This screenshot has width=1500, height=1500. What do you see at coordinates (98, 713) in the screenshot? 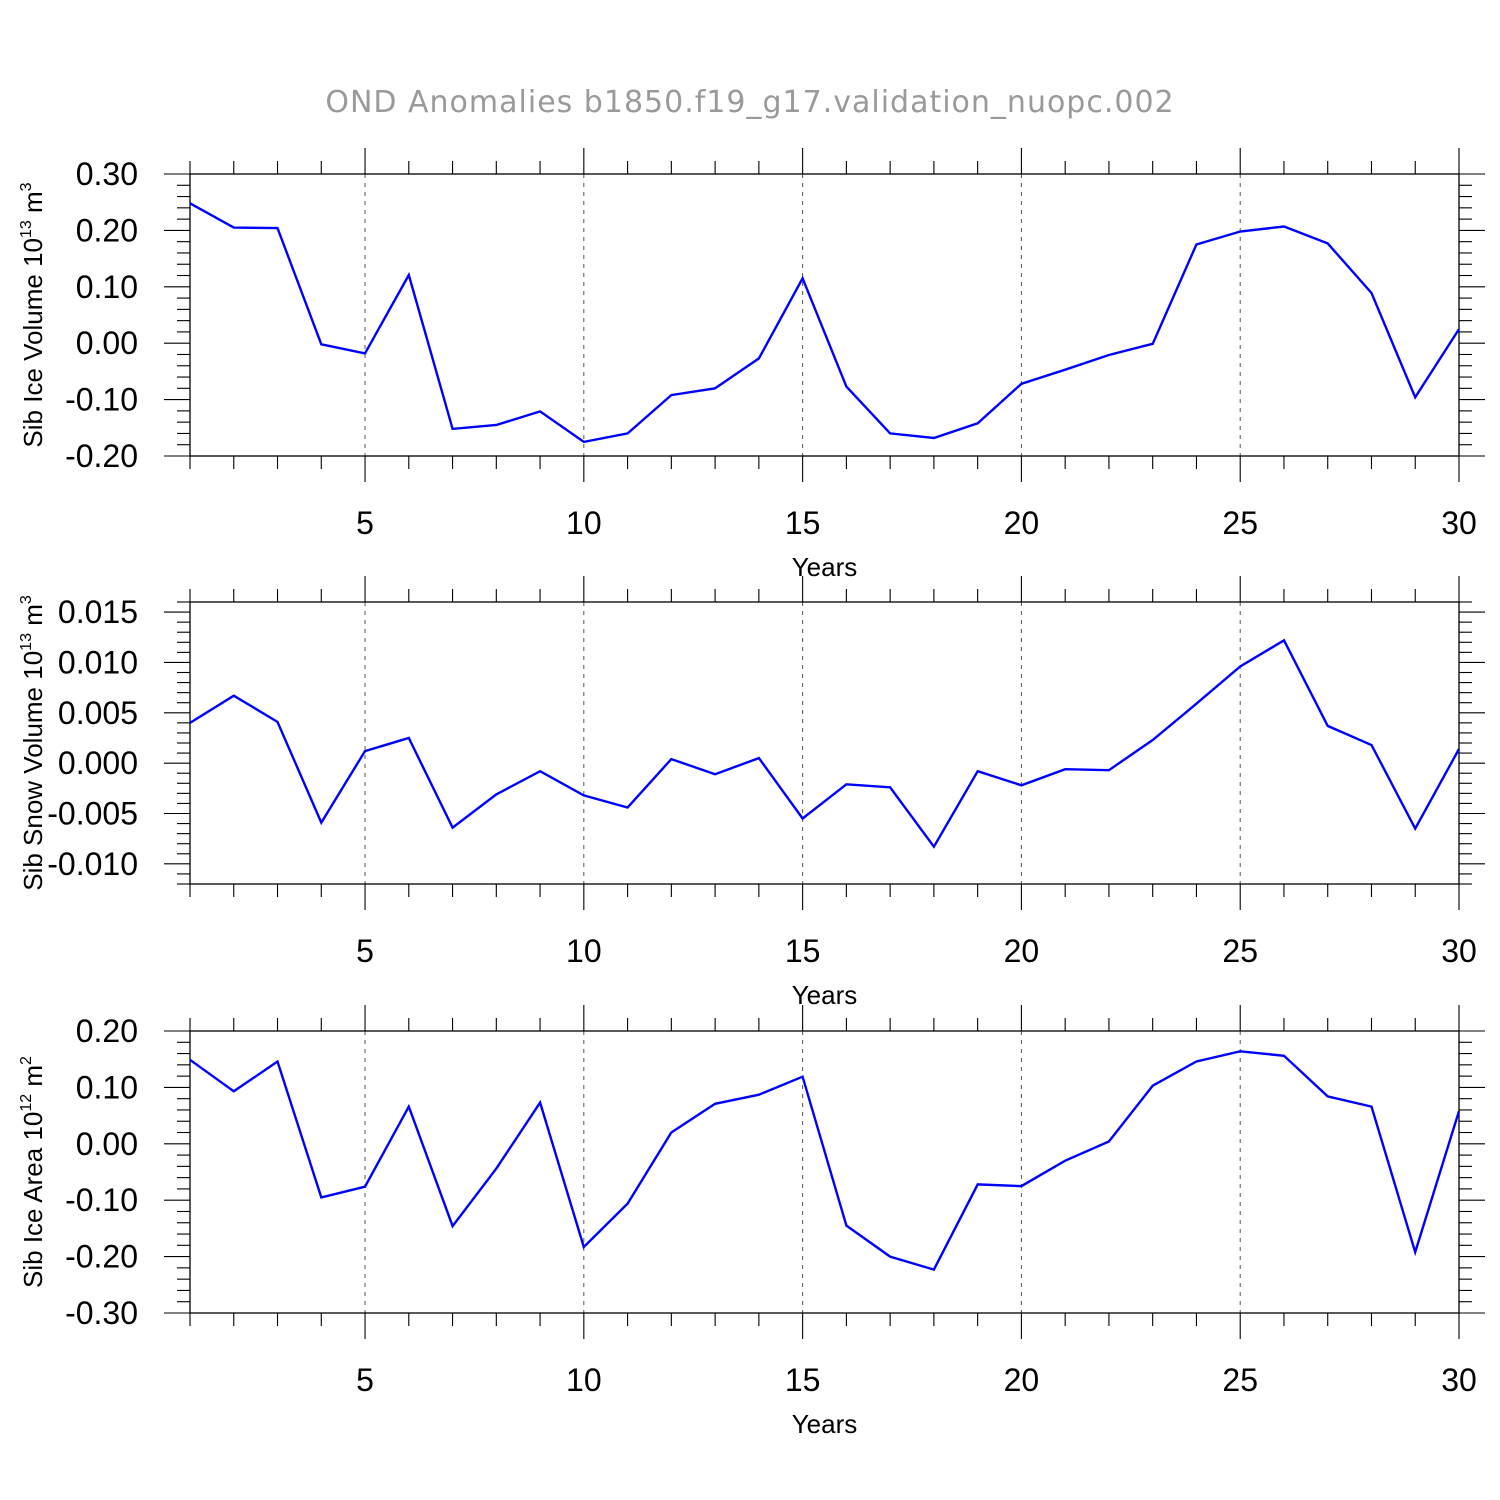
I see `y-tick-label: 0.005` at bounding box center [98, 713].